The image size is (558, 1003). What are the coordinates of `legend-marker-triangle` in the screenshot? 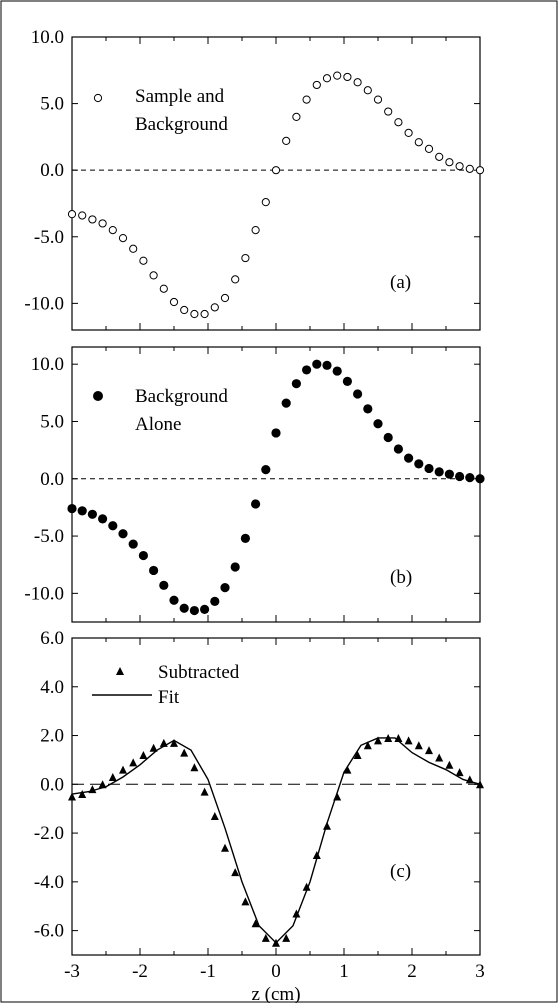 It's located at (120, 671).